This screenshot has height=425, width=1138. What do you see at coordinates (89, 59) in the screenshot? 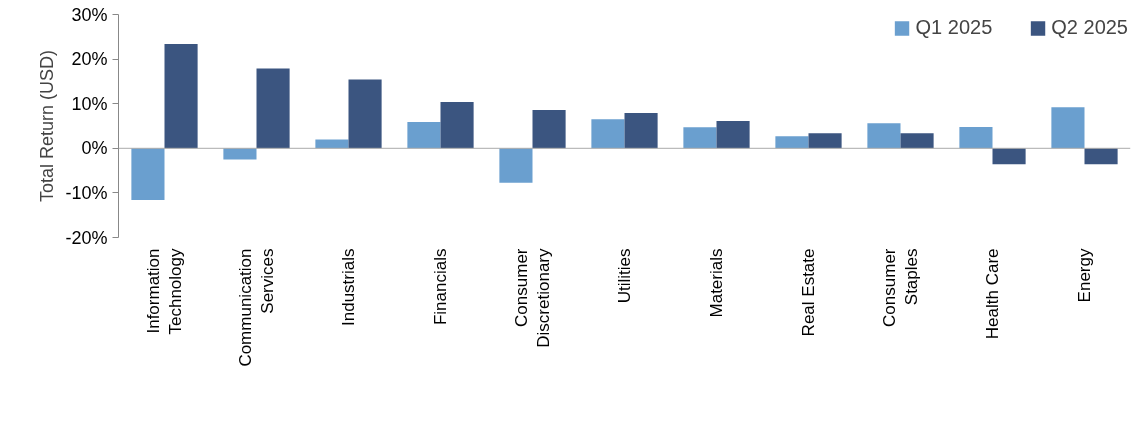
I see `y-tick-label: 20%` at bounding box center [89, 59].